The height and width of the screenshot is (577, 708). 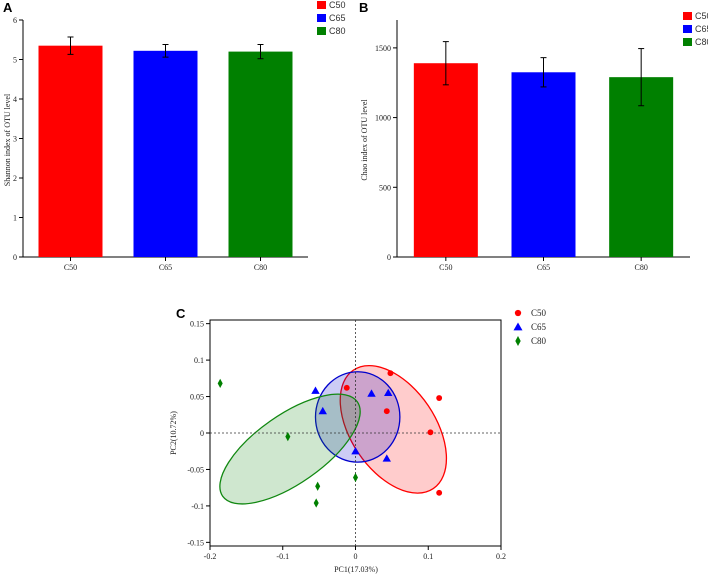 I want to click on panel-c-y-tick-label: 0.15, so click(x=197, y=324).